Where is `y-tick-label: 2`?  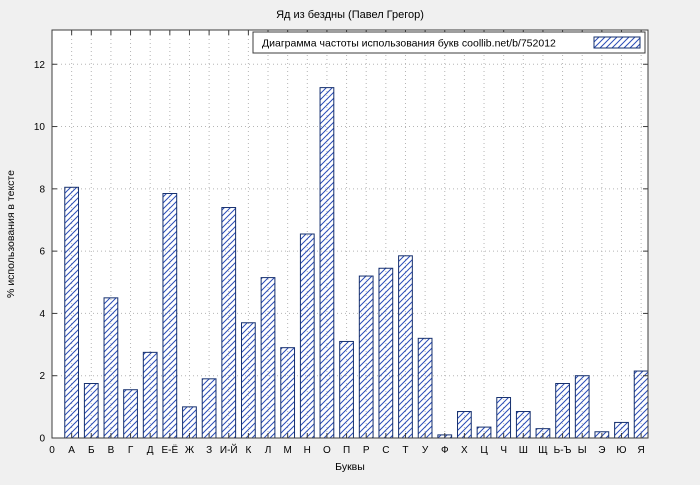 y-tick-label: 2 is located at coordinates (42, 376).